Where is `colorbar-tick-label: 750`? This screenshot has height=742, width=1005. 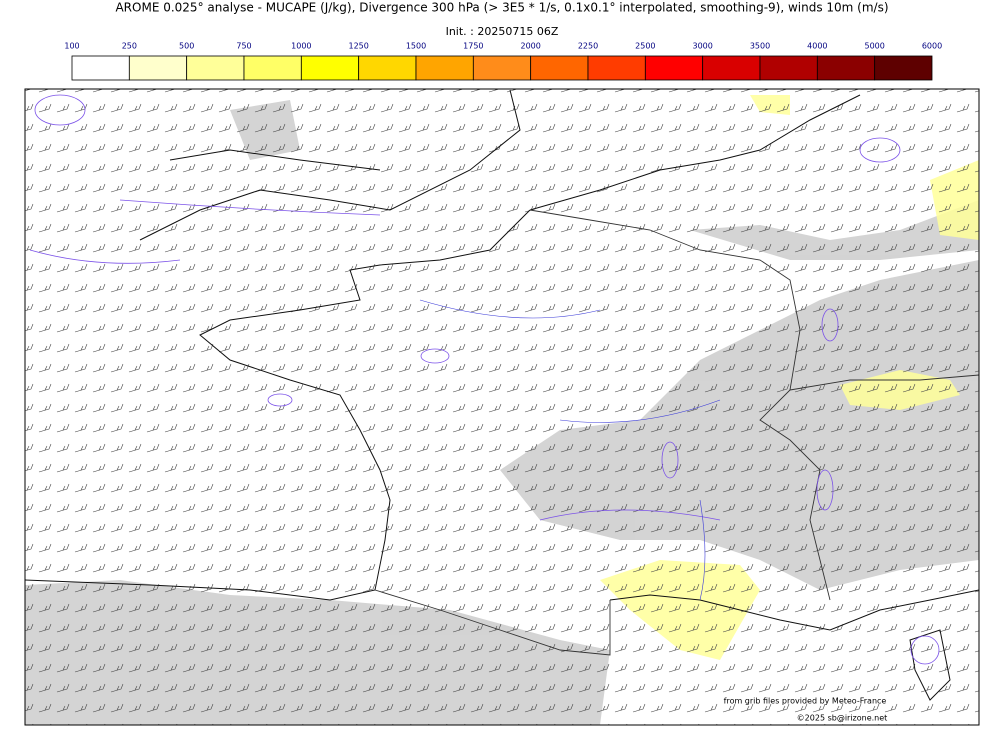
colorbar-tick-label: 750 is located at coordinates (243, 46).